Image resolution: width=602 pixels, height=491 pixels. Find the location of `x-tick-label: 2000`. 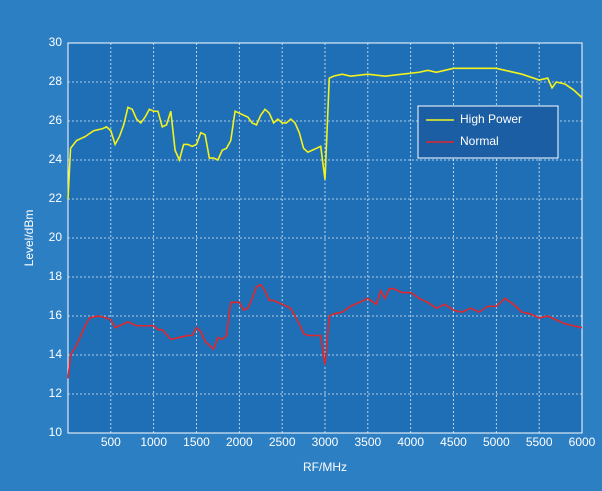

x-tick-label: 2000 is located at coordinates (239, 442).